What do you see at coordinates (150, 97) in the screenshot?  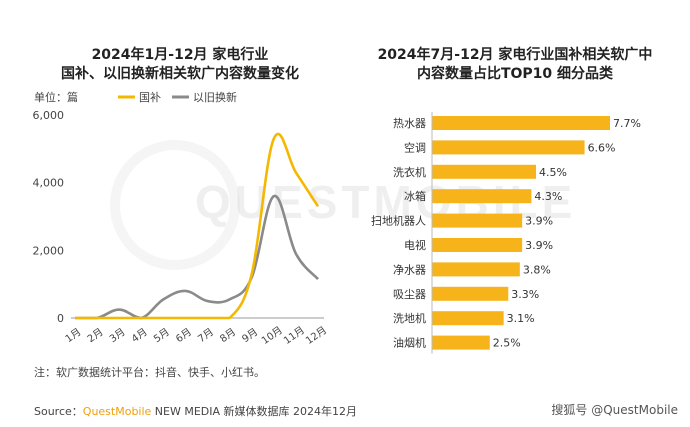 I see `legend-label-1: 国补` at bounding box center [150, 97].